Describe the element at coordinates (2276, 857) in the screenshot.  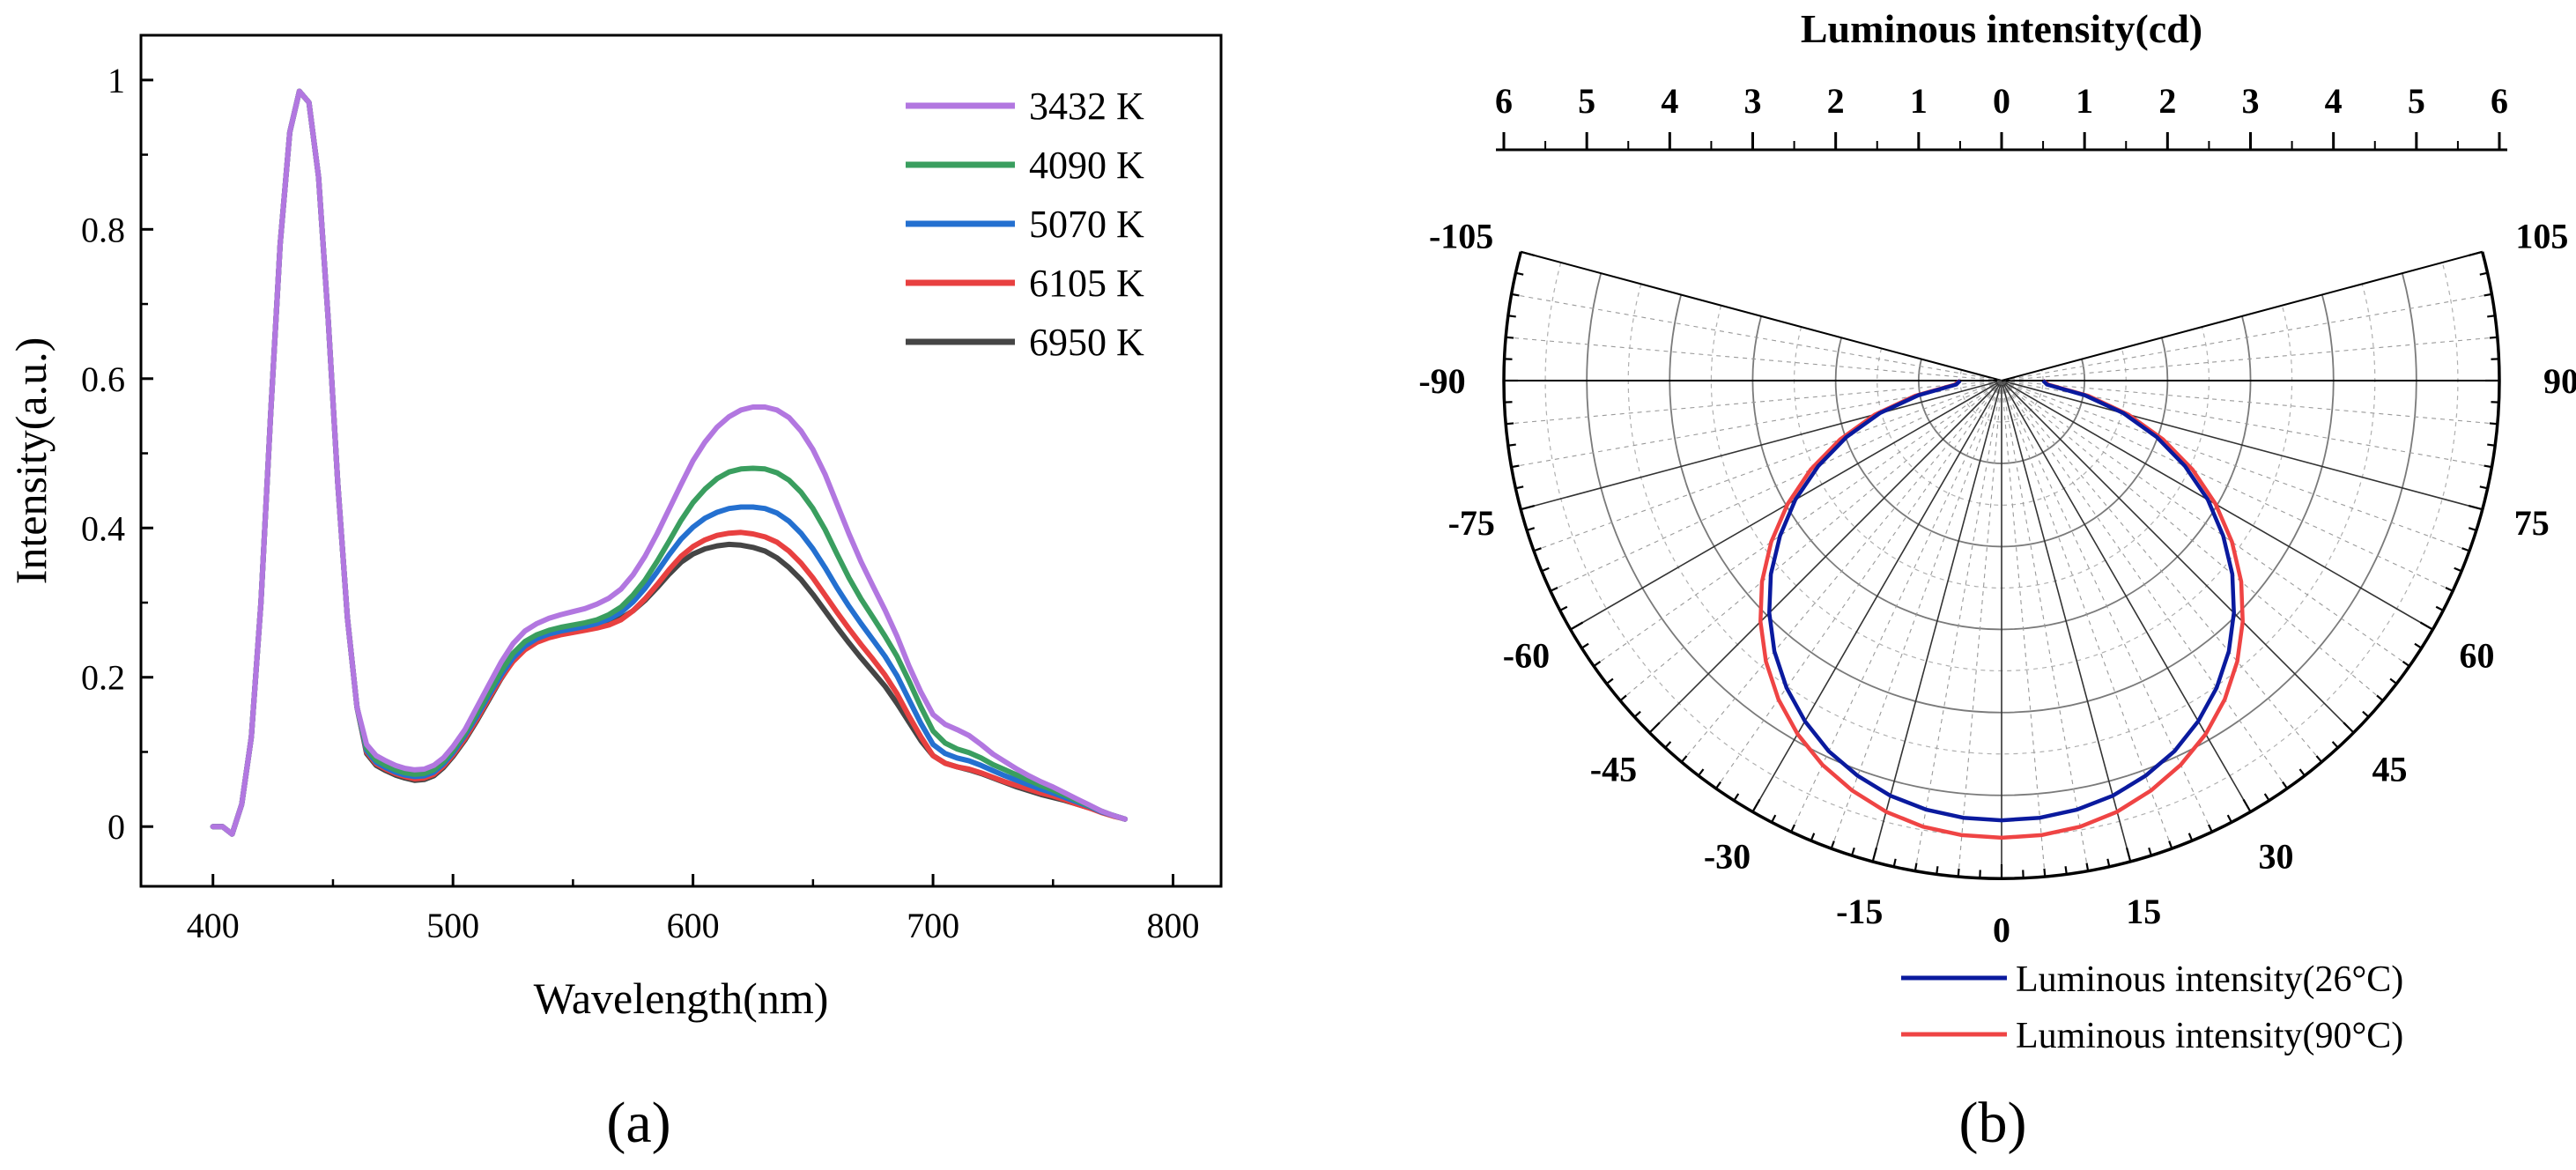
I see `angle-label: 30` at that location.